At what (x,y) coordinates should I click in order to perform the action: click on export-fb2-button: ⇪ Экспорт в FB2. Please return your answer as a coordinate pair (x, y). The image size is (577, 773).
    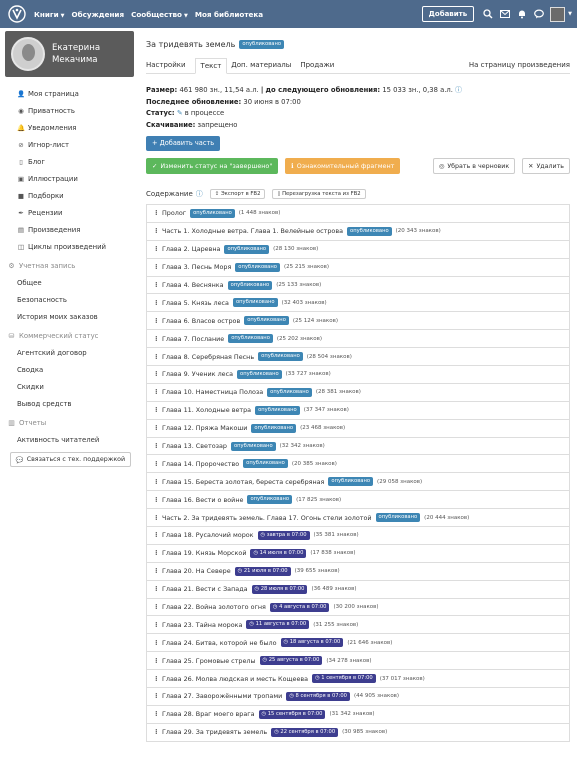
    Looking at the image, I should click on (237, 194).